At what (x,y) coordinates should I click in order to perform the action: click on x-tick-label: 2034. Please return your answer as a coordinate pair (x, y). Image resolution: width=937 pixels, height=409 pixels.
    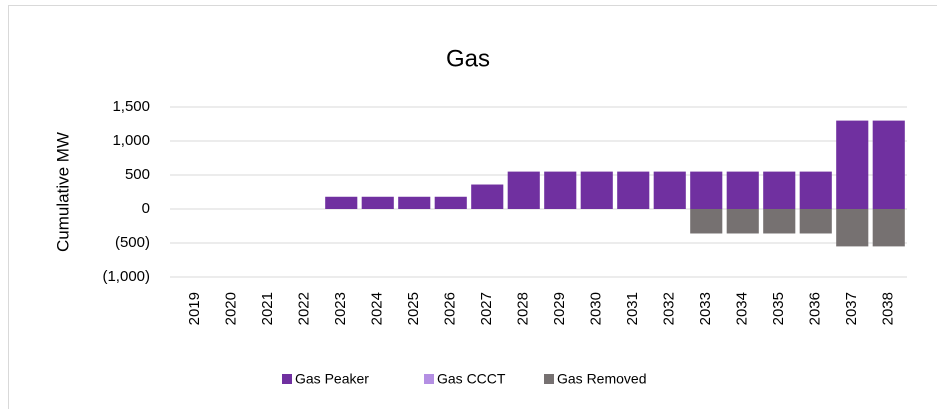
    Looking at the image, I should click on (742, 308).